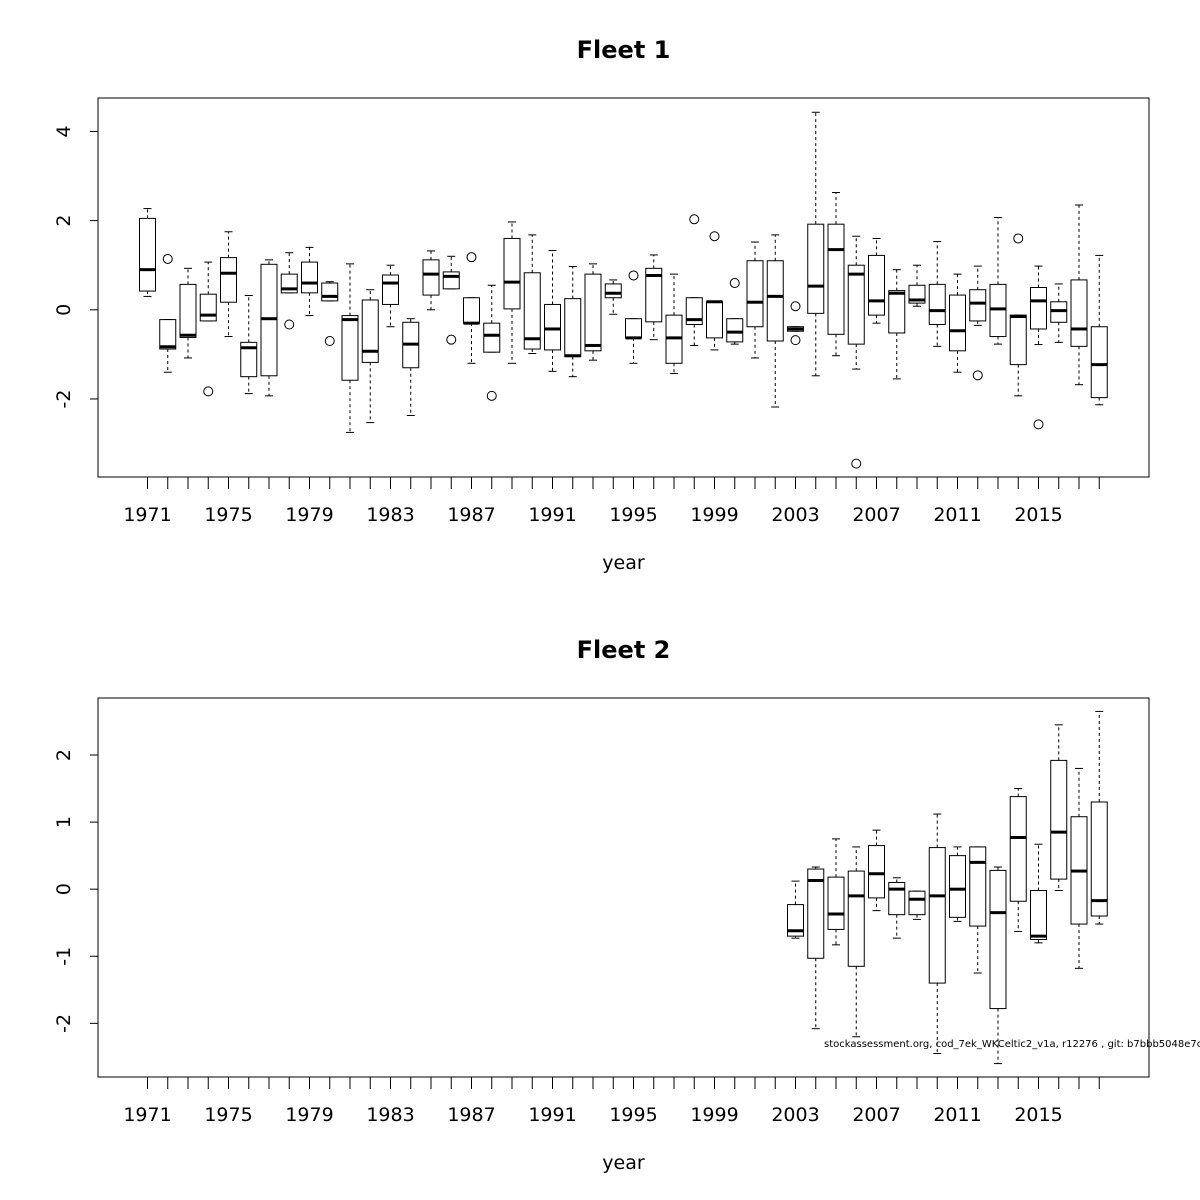 The width and height of the screenshot is (1200, 1200). I want to click on box-2004, so click(816, 948).